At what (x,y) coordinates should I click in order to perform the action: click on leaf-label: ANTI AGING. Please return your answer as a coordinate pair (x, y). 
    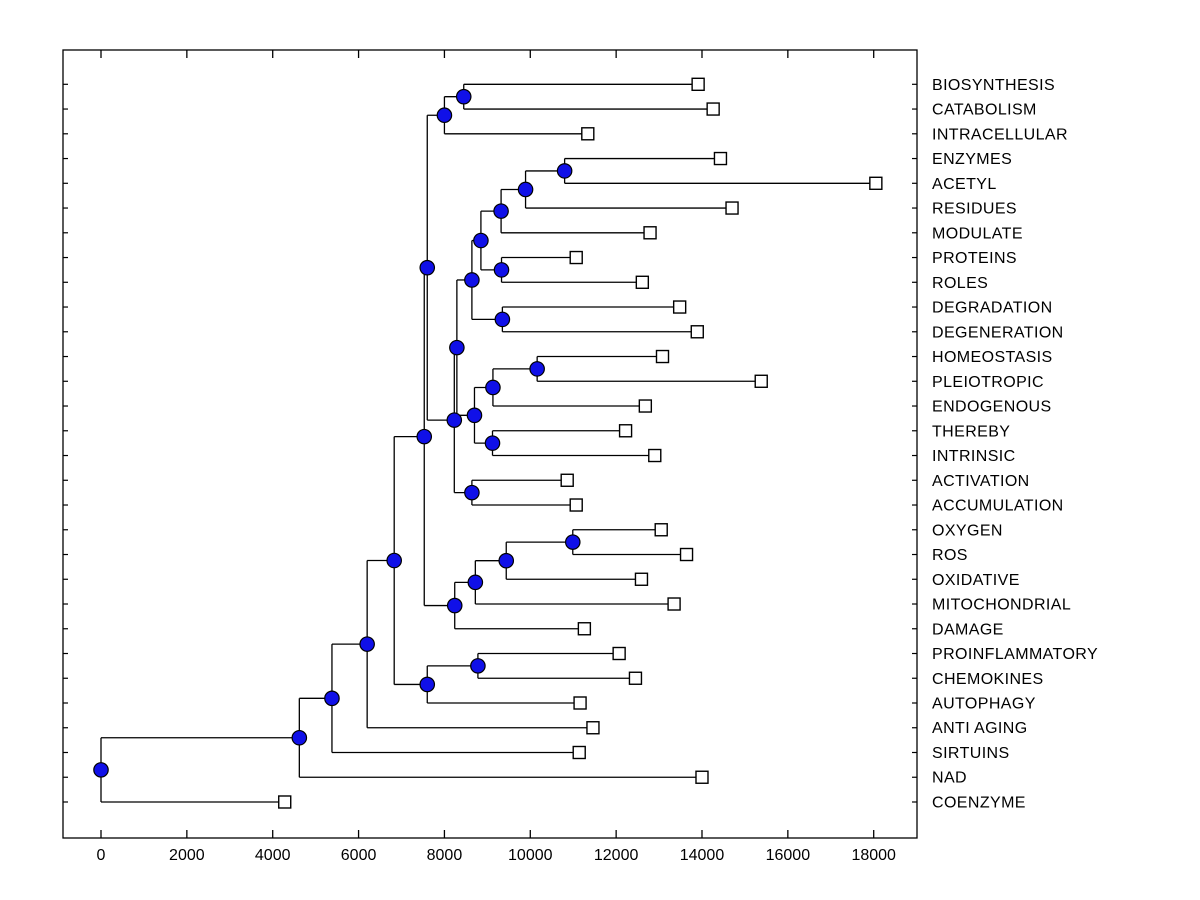
    Looking at the image, I should click on (980, 728).